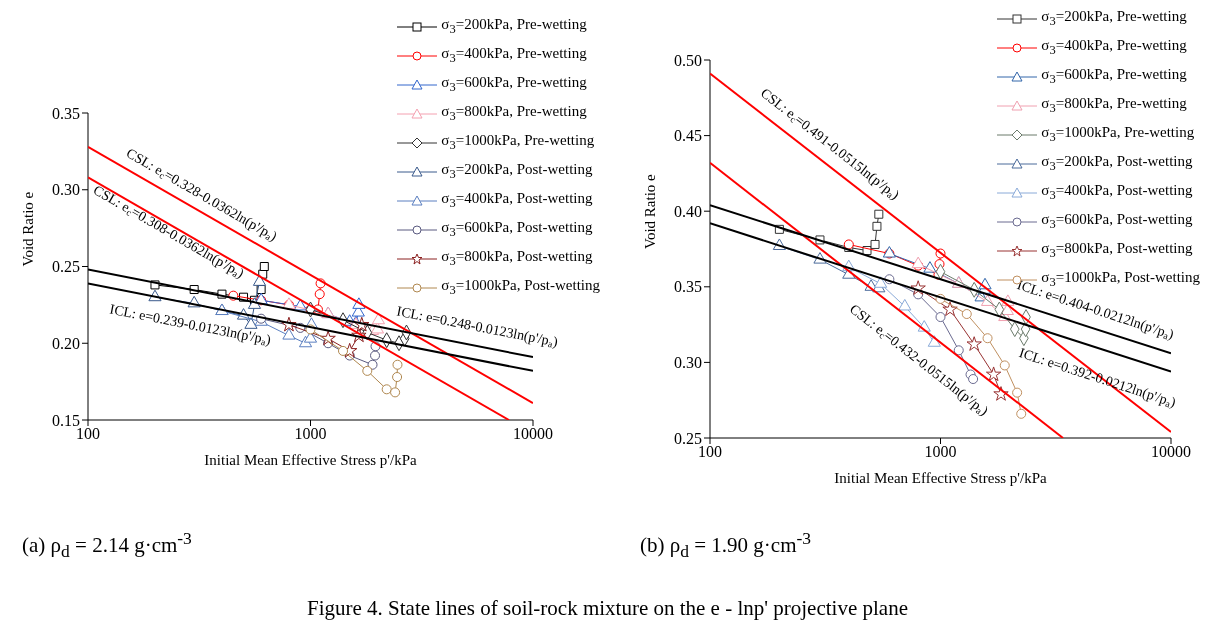 Image resolution: width=1215 pixels, height=628 pixels. I want to click on text: (b) ρ$_{d}$ = 1.90 g·cm$^{-3}$, so click(726, 545).